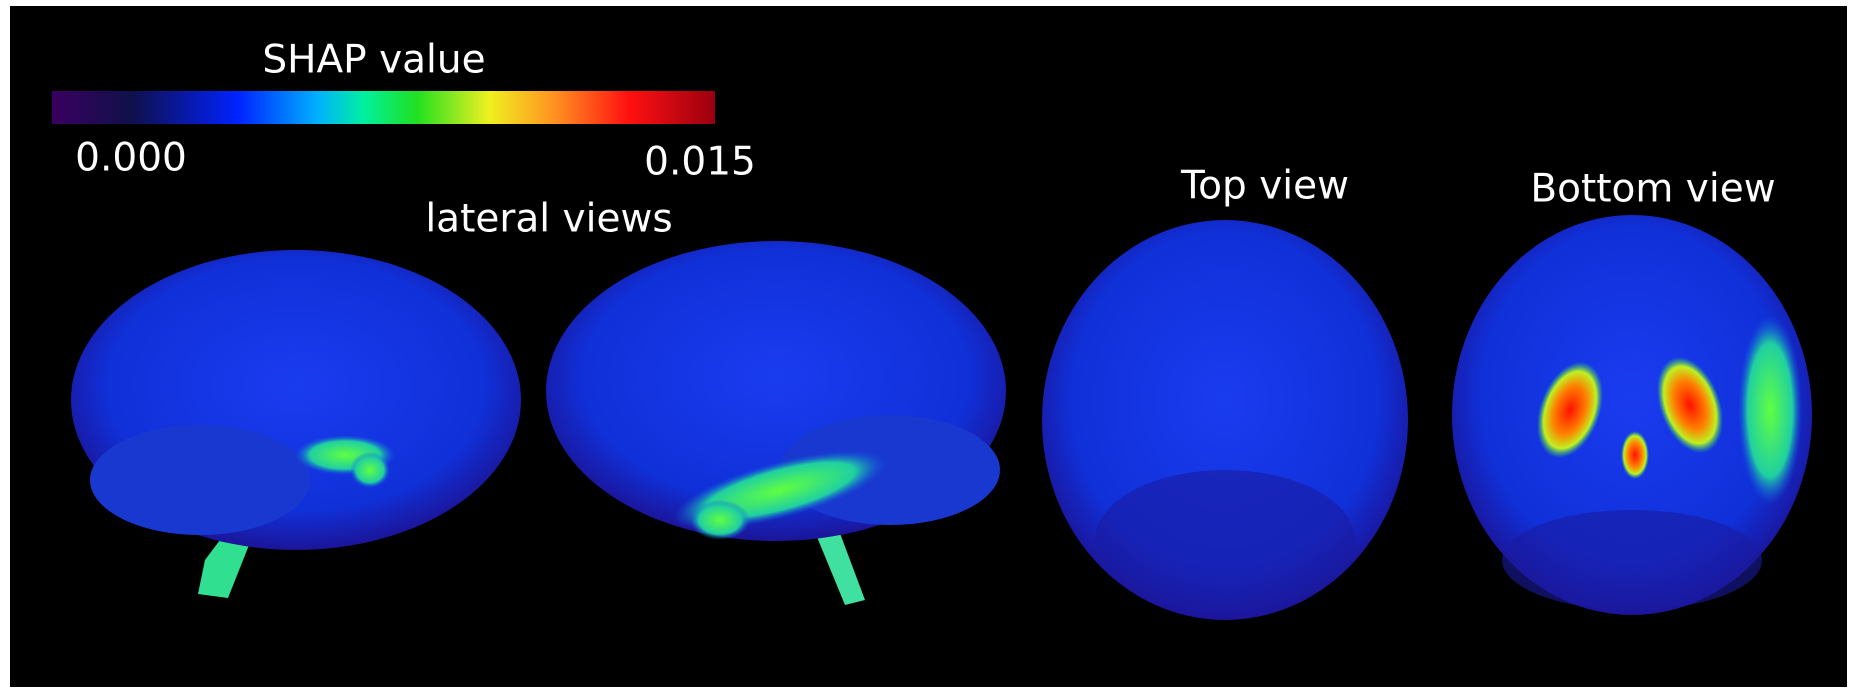 Image resolution: width=1857 pixels, height=693 pixels. Describe the element at coordinates (1632, 415) in the screenshot. I see `bottom-view-brain` at that location.